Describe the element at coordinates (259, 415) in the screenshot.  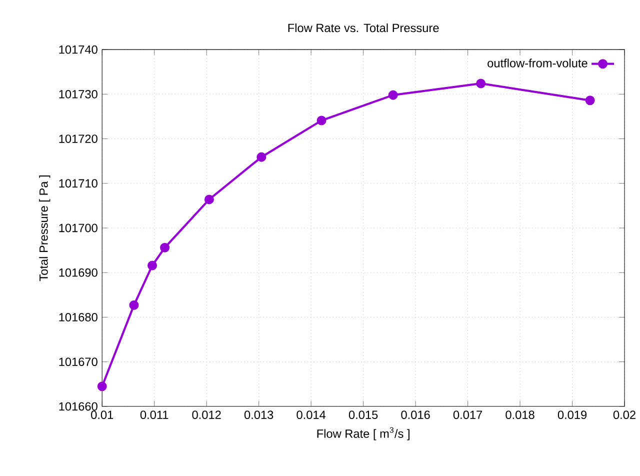
I see `x-tick-label: 0.013` at that location.